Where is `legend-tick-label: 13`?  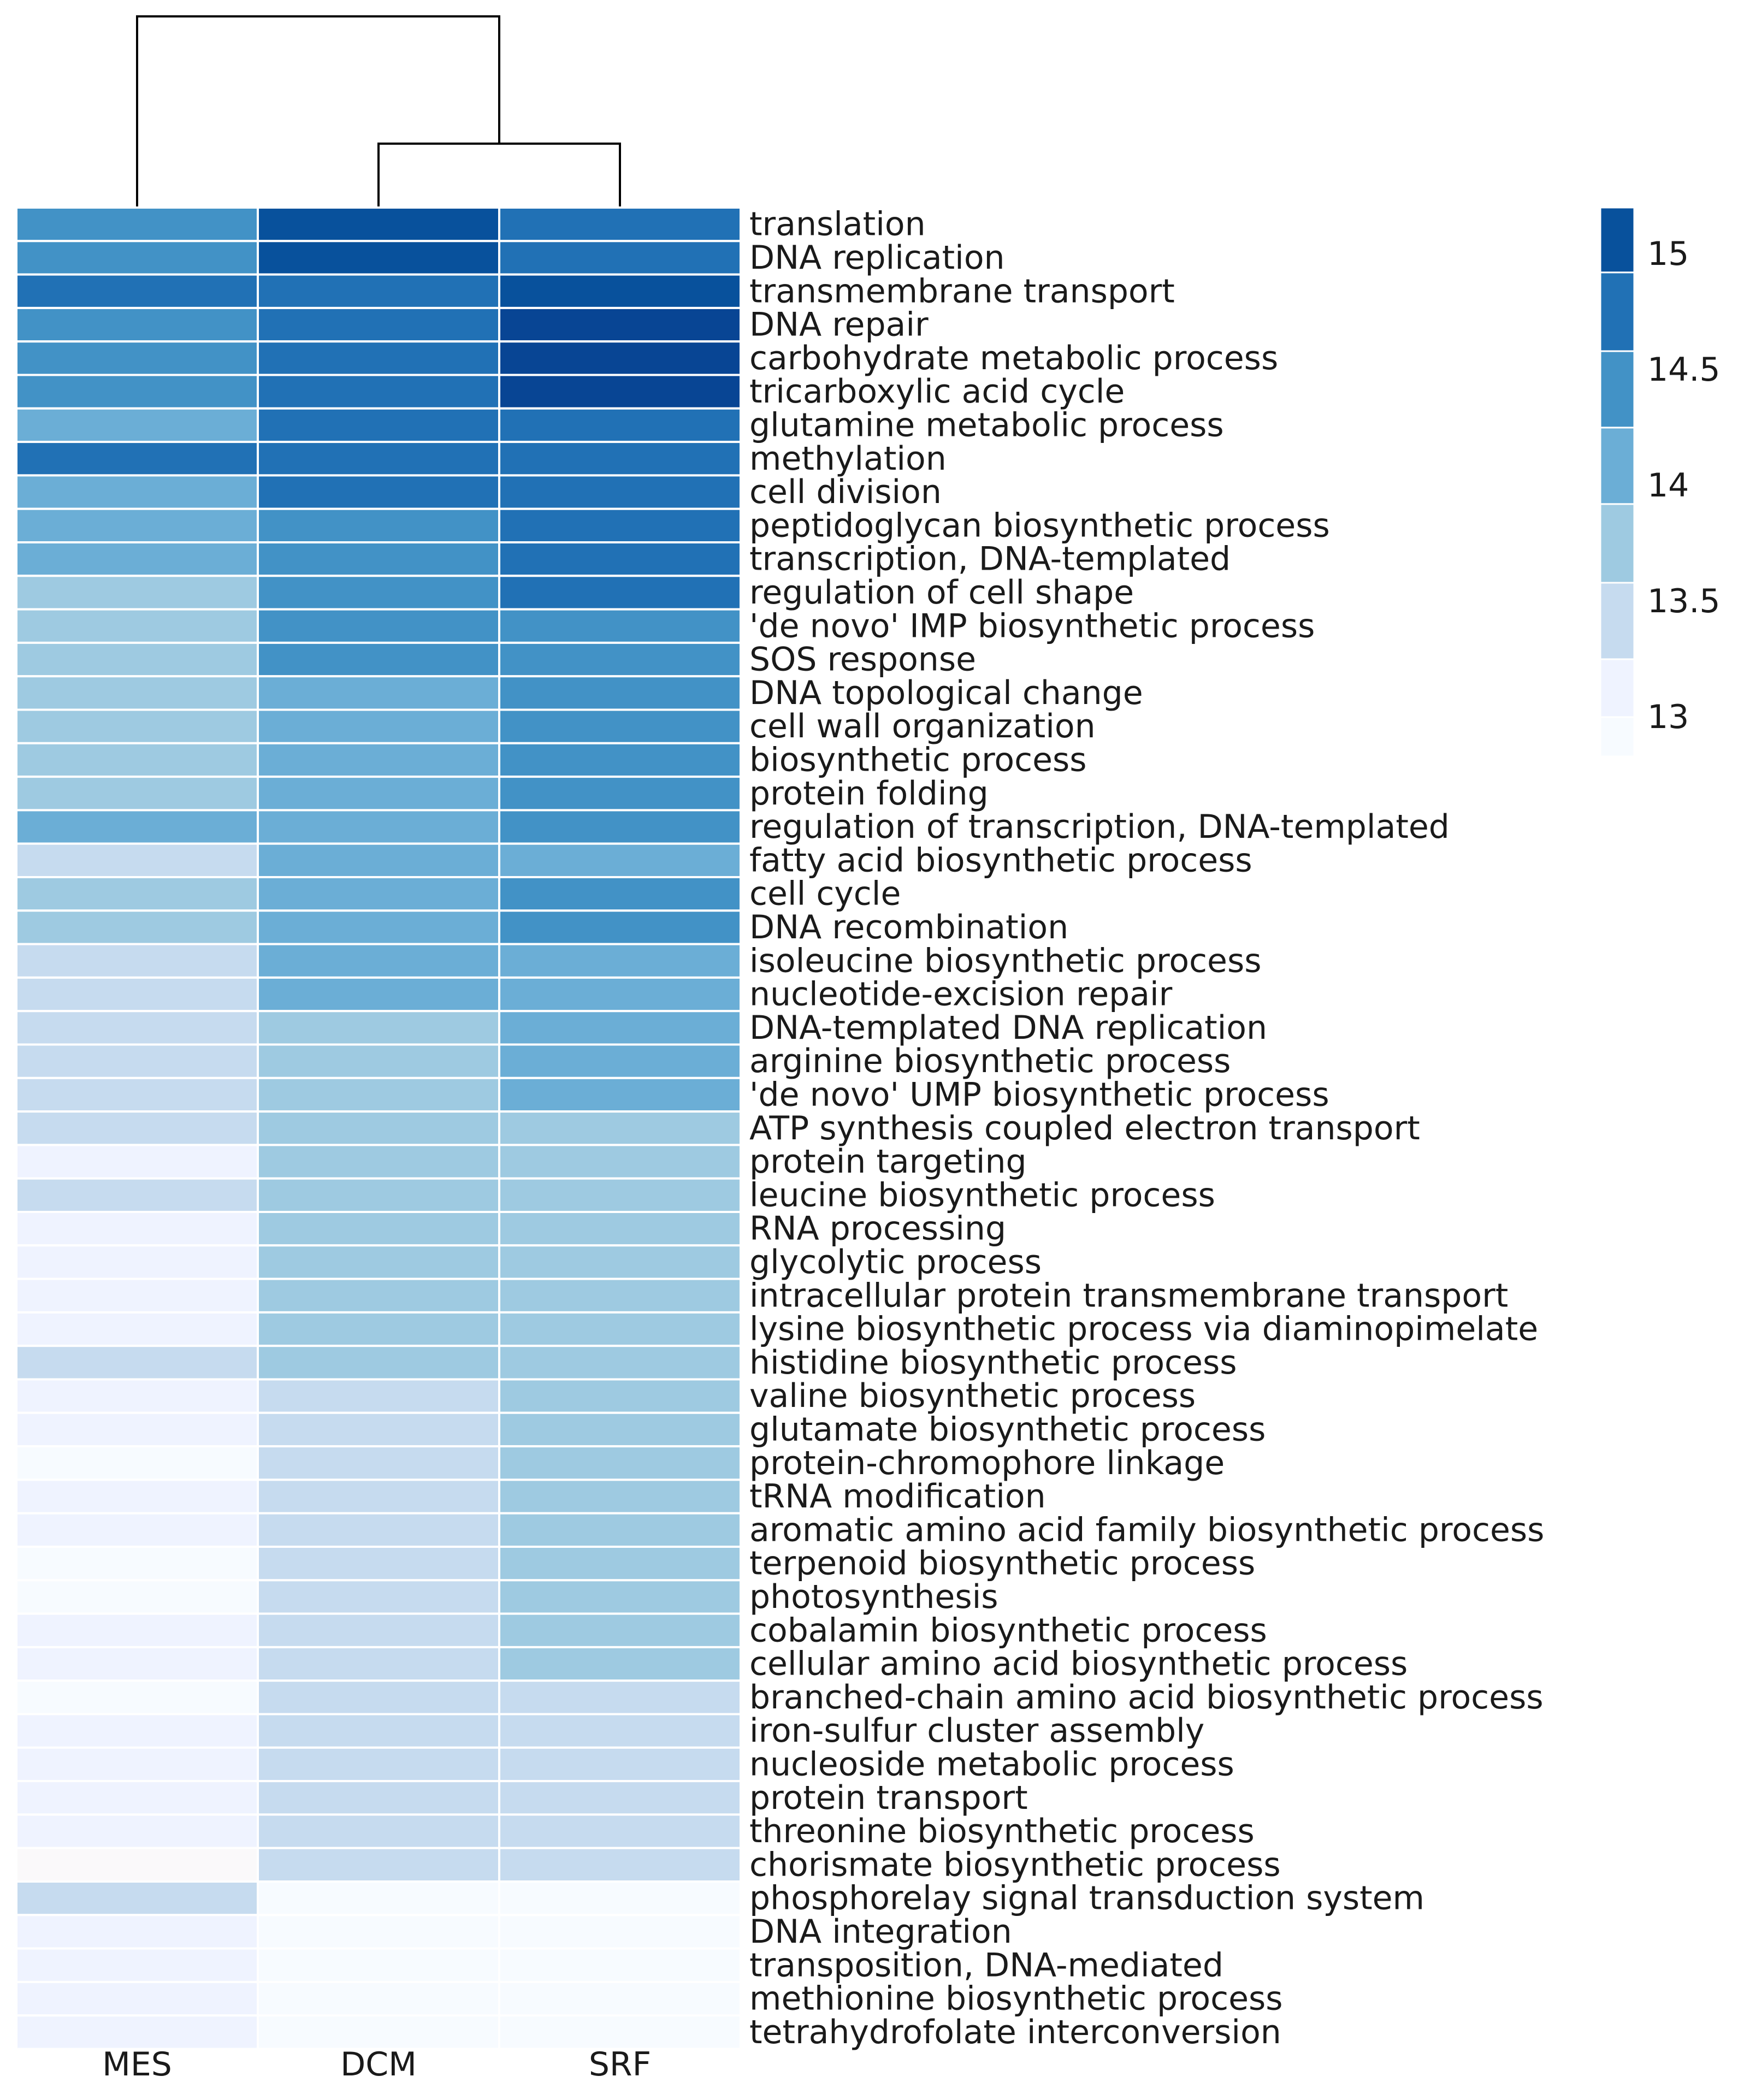 legend-tick-label: 13 is located at coordinates (1668, 717).